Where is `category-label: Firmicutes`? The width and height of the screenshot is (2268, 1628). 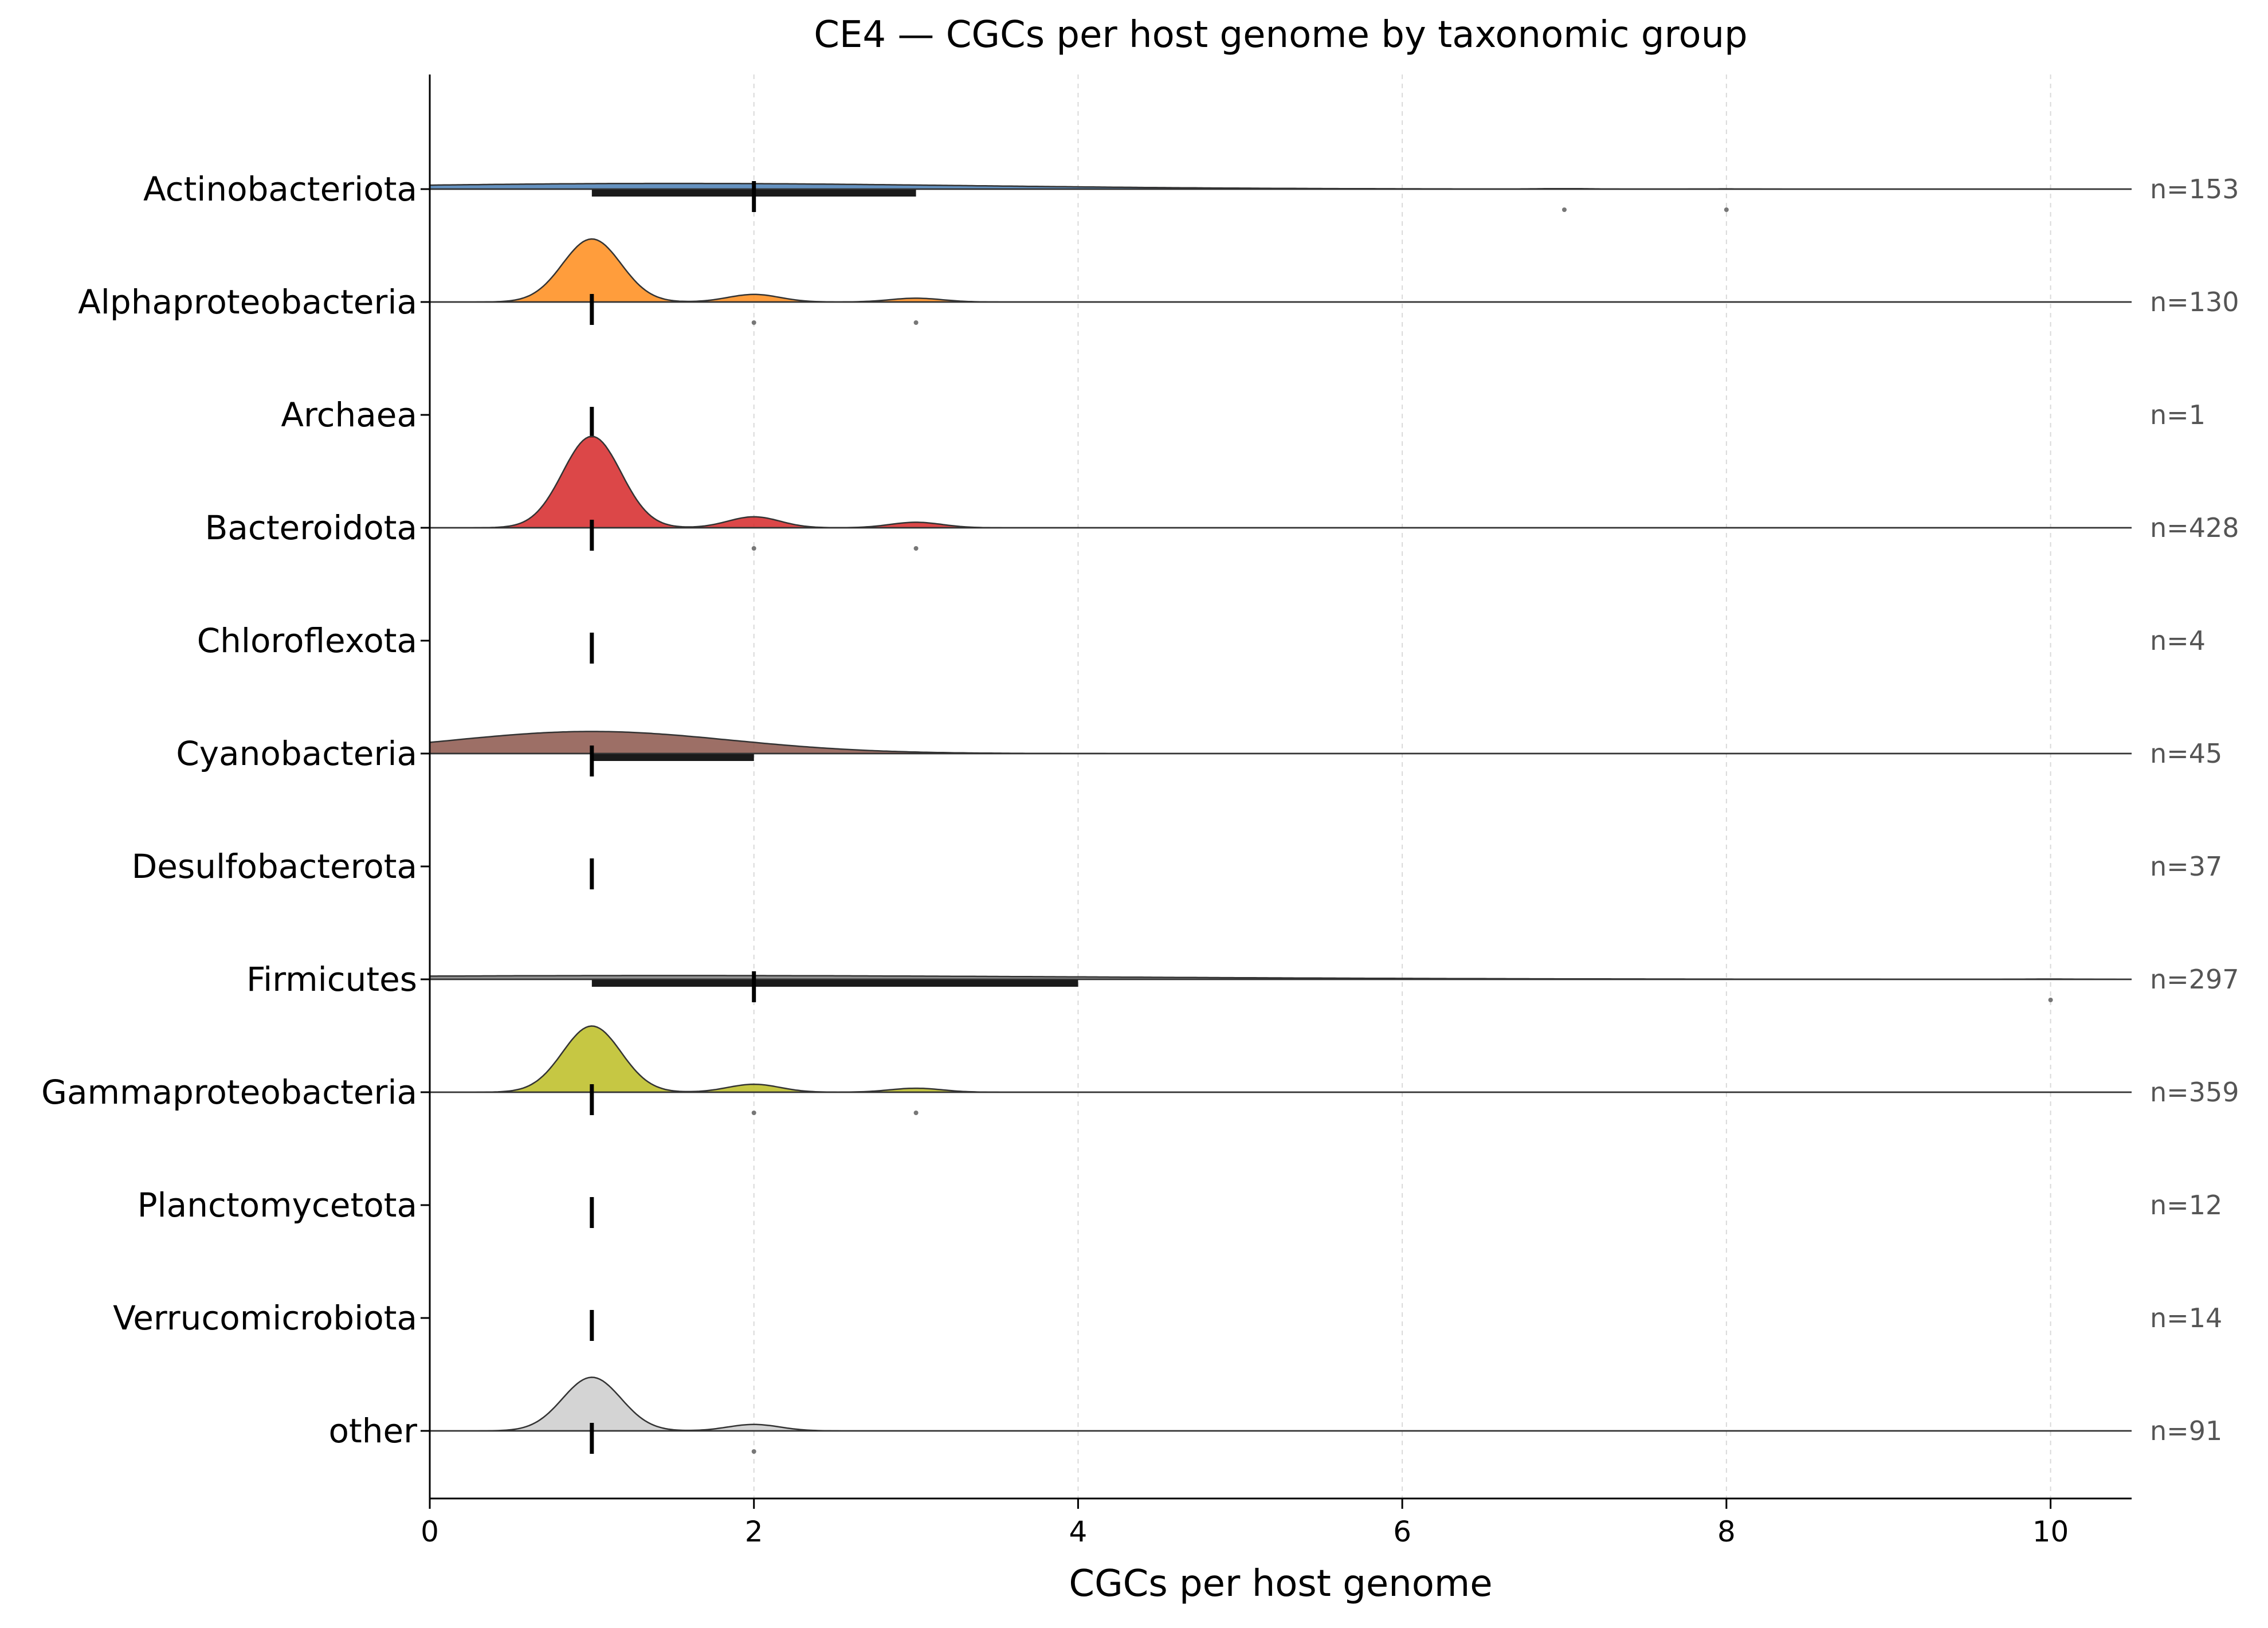 category-label: Firmicutes is located at coordinates (331, 979).